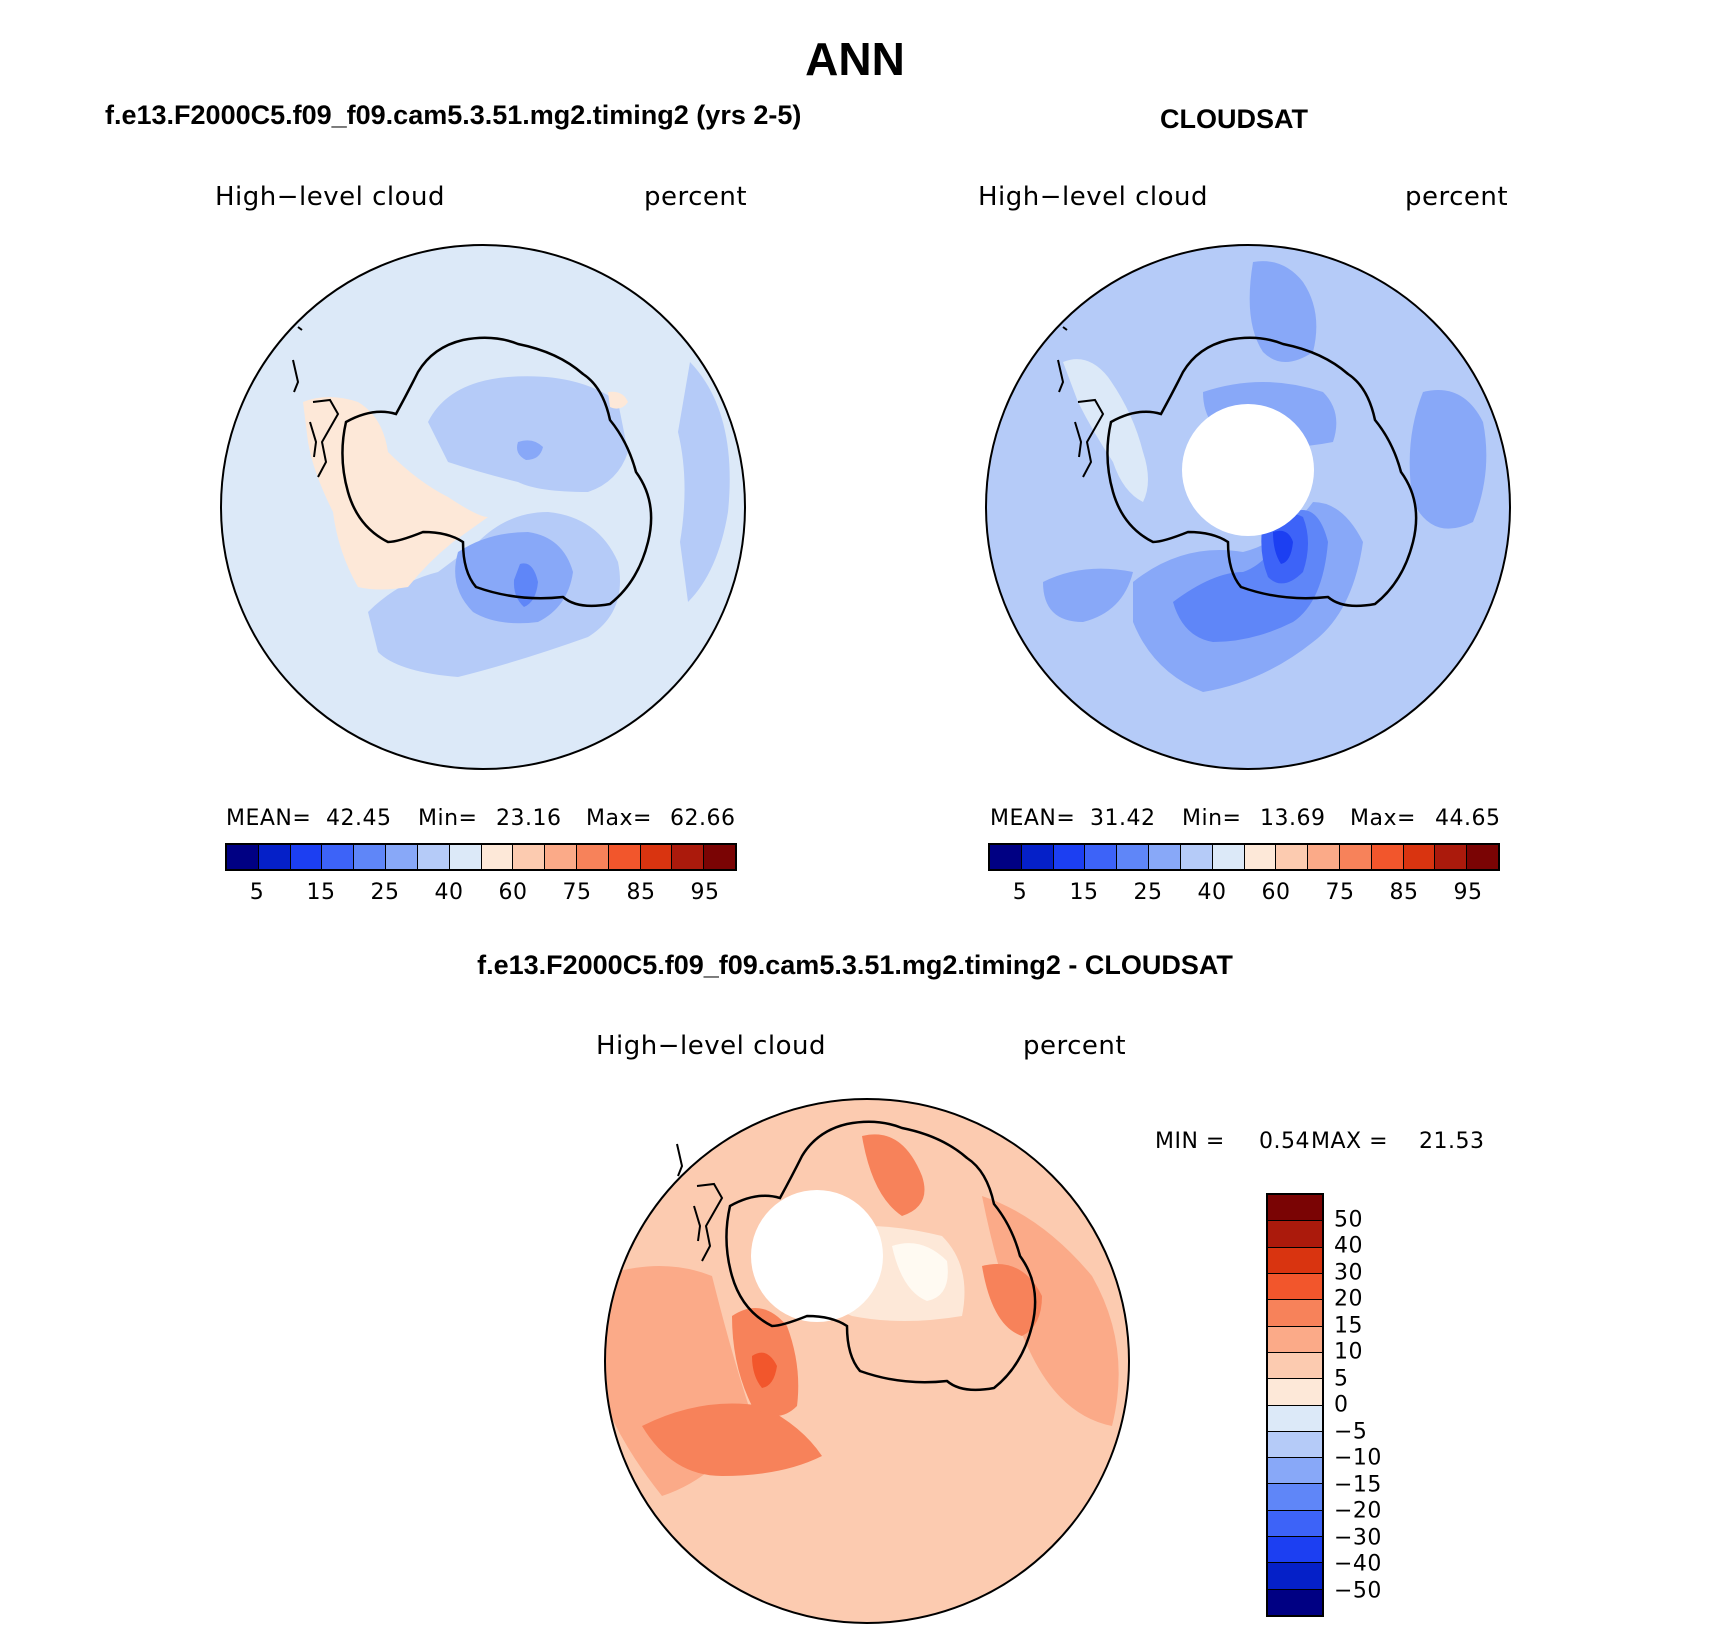  Describe the element at coordinates (696, 197) in the screenshot. I see `model-units-label: percent` at that location.